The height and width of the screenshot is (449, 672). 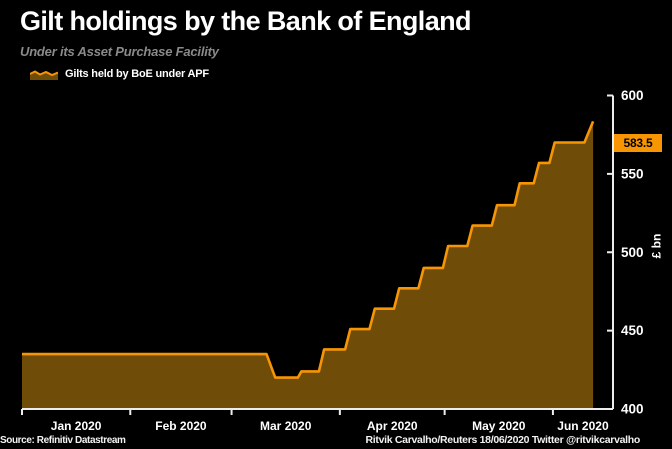 I want to click on legend: Gilts held by BoE under APF, so click(x=119, y=74).